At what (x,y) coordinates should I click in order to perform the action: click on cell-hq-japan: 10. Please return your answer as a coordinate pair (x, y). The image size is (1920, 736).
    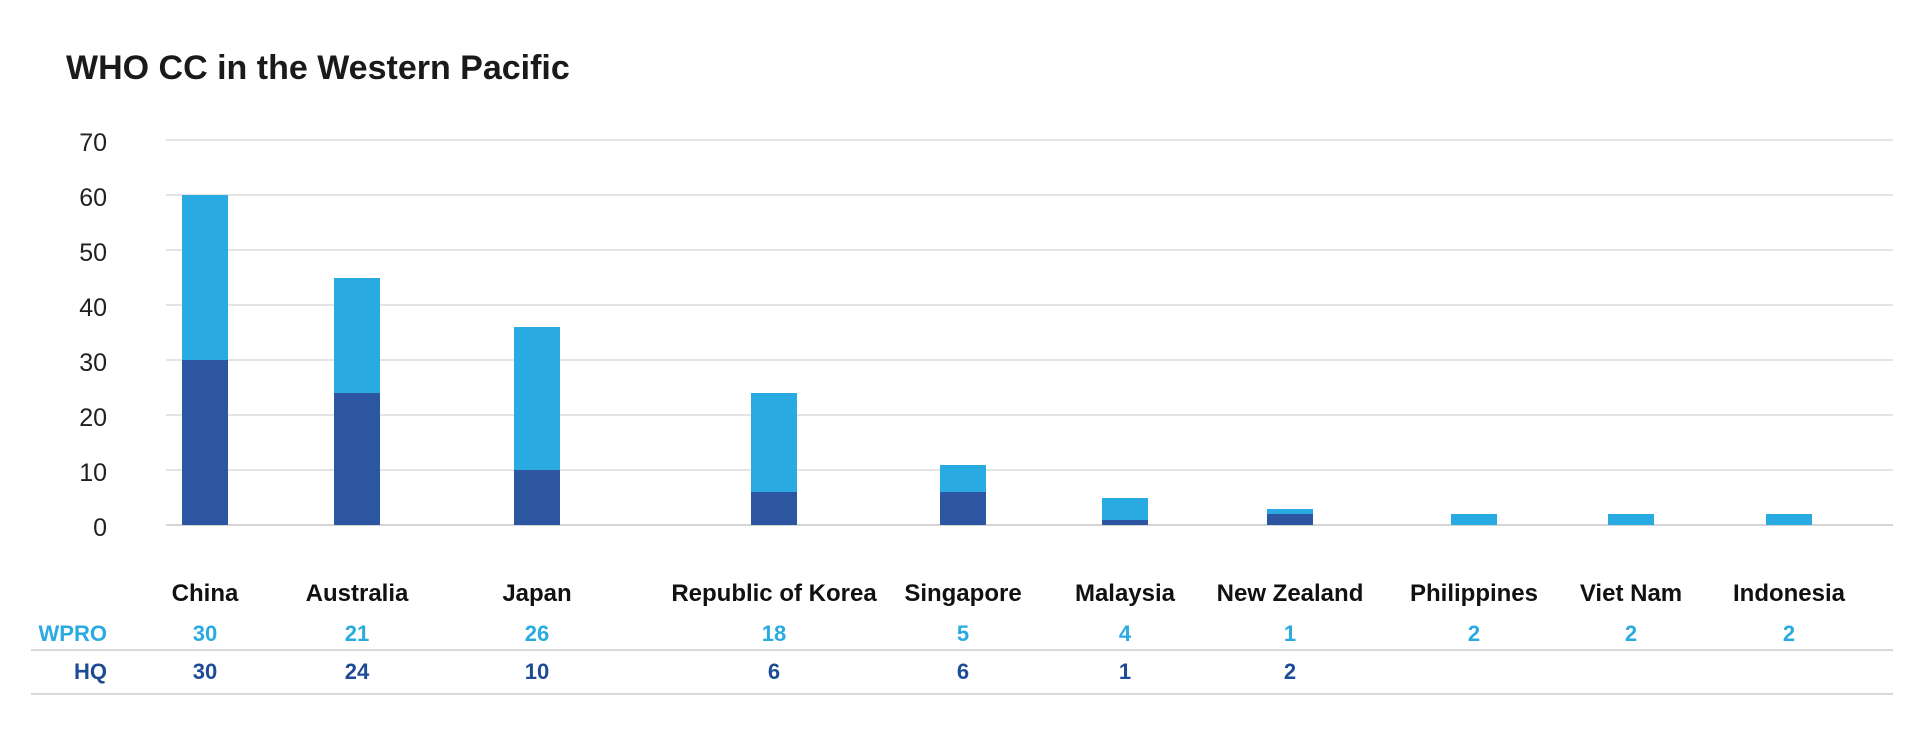
    Looking at the image, I should click on (537, 671).